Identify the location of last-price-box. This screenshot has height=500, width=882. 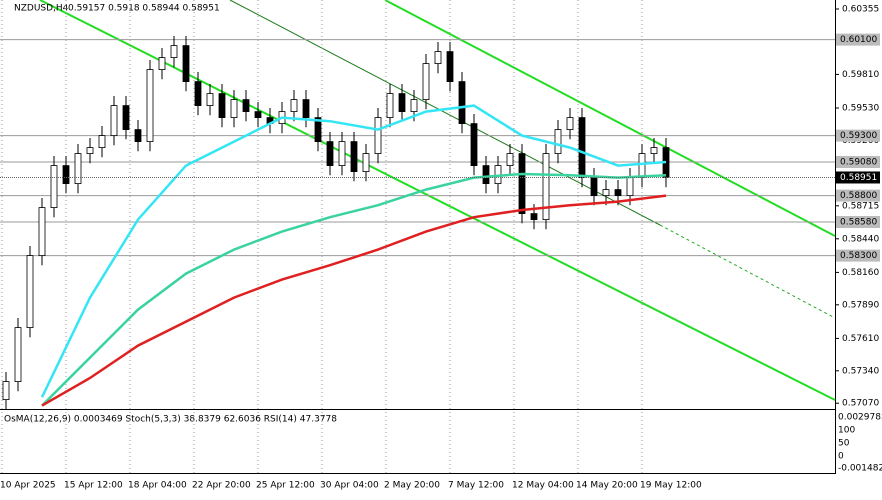
(858, 177).